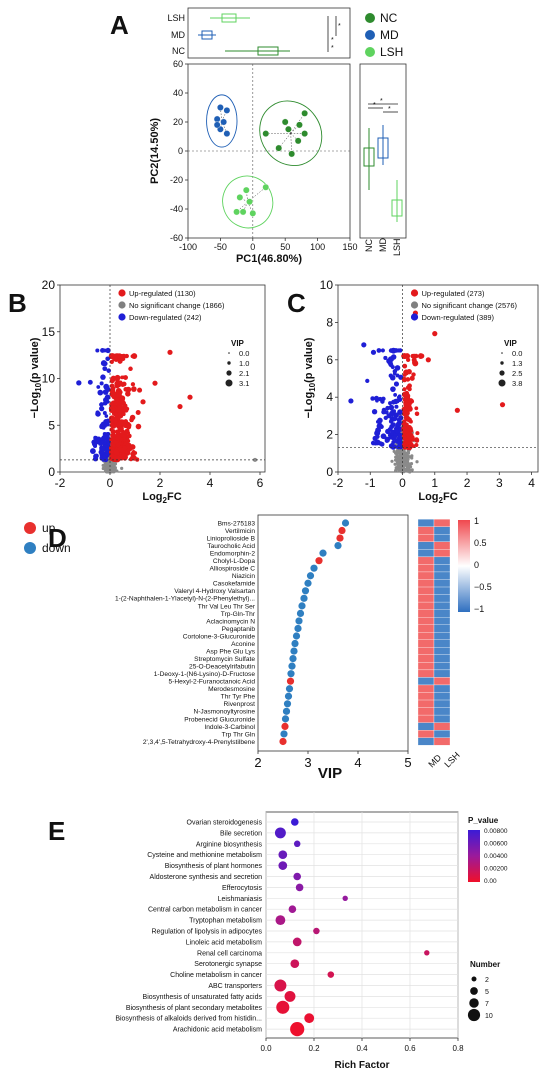  What do you see at coordinates (451, 759) in the screenshot?
I see `heatmap-col-label: LSH` at bounding box center [451, 759].